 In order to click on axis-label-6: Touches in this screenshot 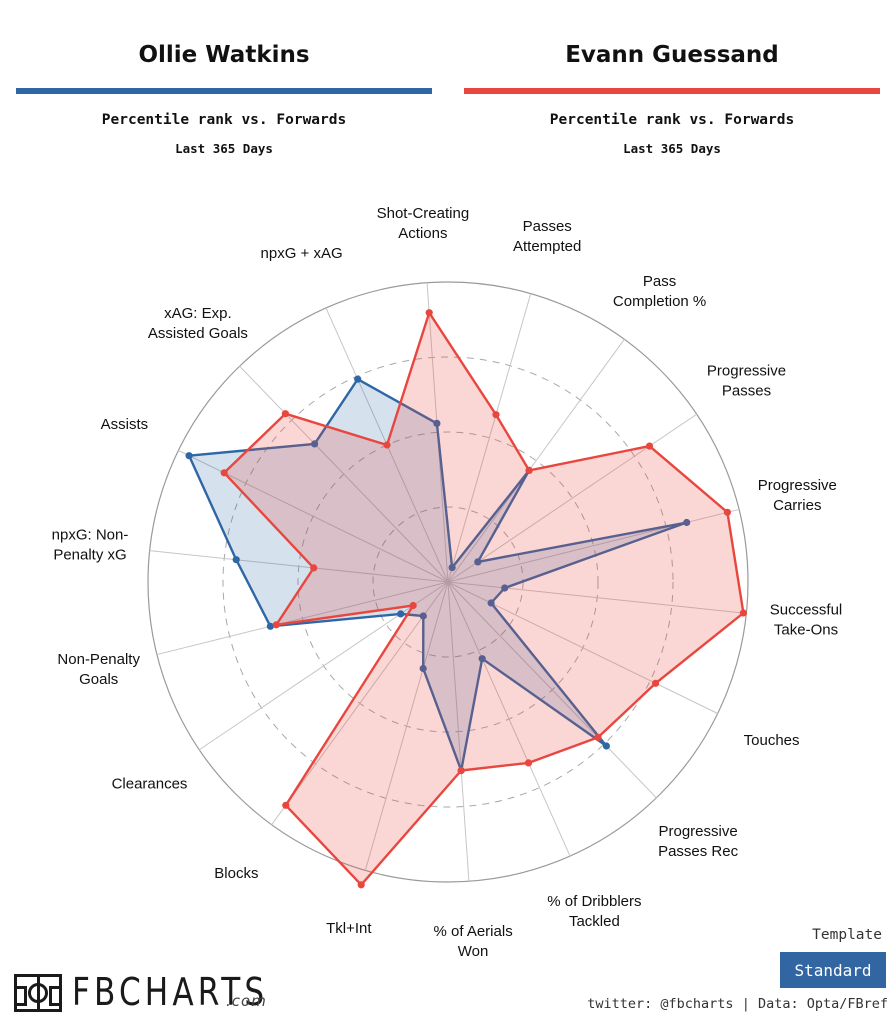, I will do `click(772, 740)`.